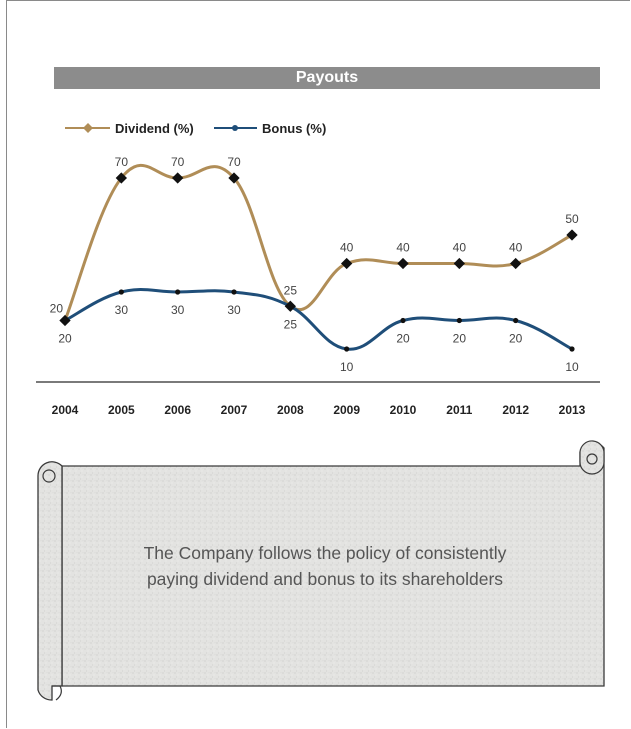 The image size is (631, 729). I want to click on x-tick-label: 2009, so click(346, 410).